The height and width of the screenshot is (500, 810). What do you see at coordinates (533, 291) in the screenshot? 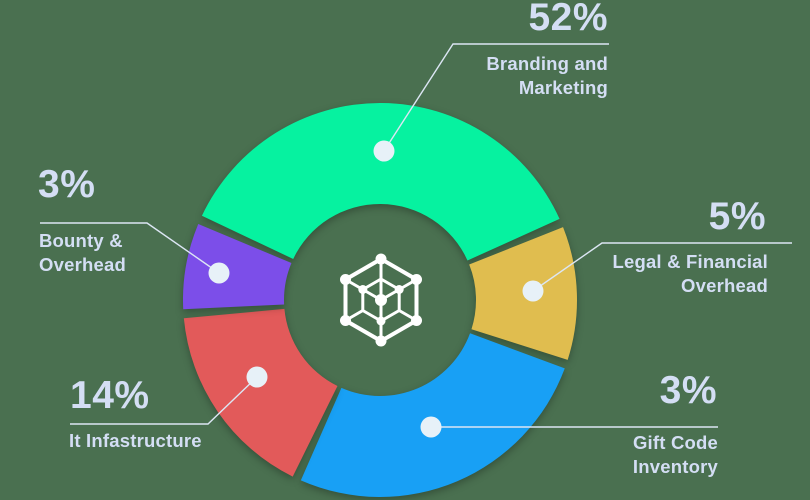
I see `callout-dot-legal` at bounding box center [533, 291].